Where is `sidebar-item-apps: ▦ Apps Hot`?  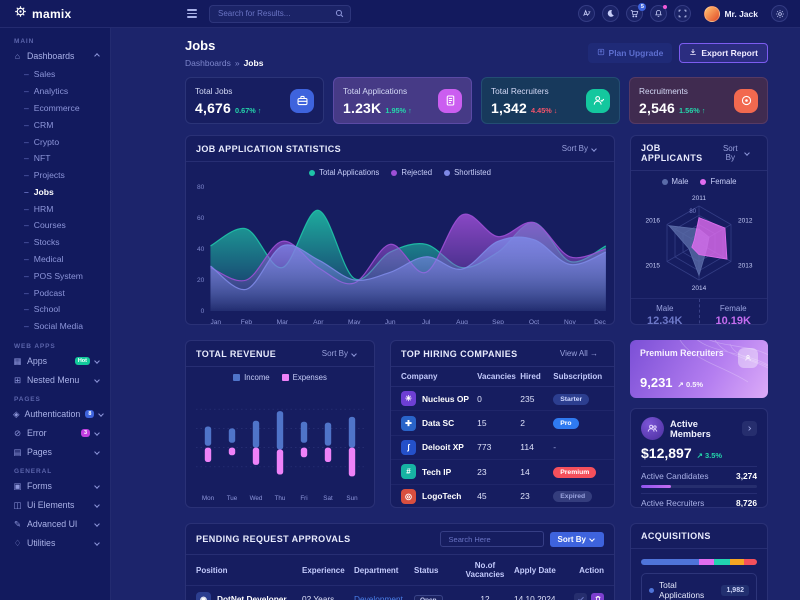
sidebar-item-apps: ▦ Apps Hot is located at coordinates (55, 361).